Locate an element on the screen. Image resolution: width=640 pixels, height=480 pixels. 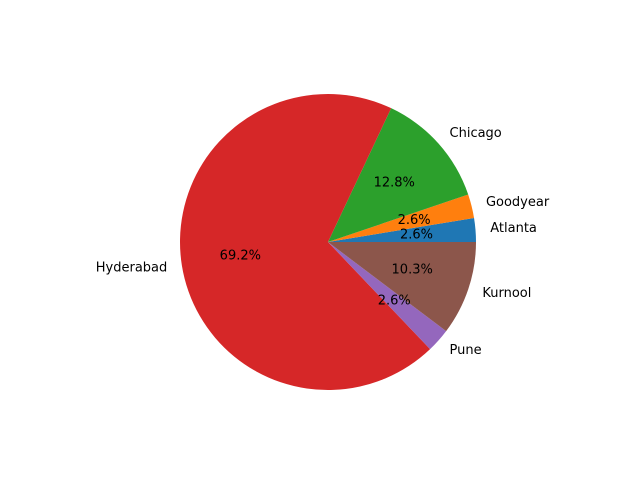
pie-slice-kurnool is located at coordinates (402, 287).